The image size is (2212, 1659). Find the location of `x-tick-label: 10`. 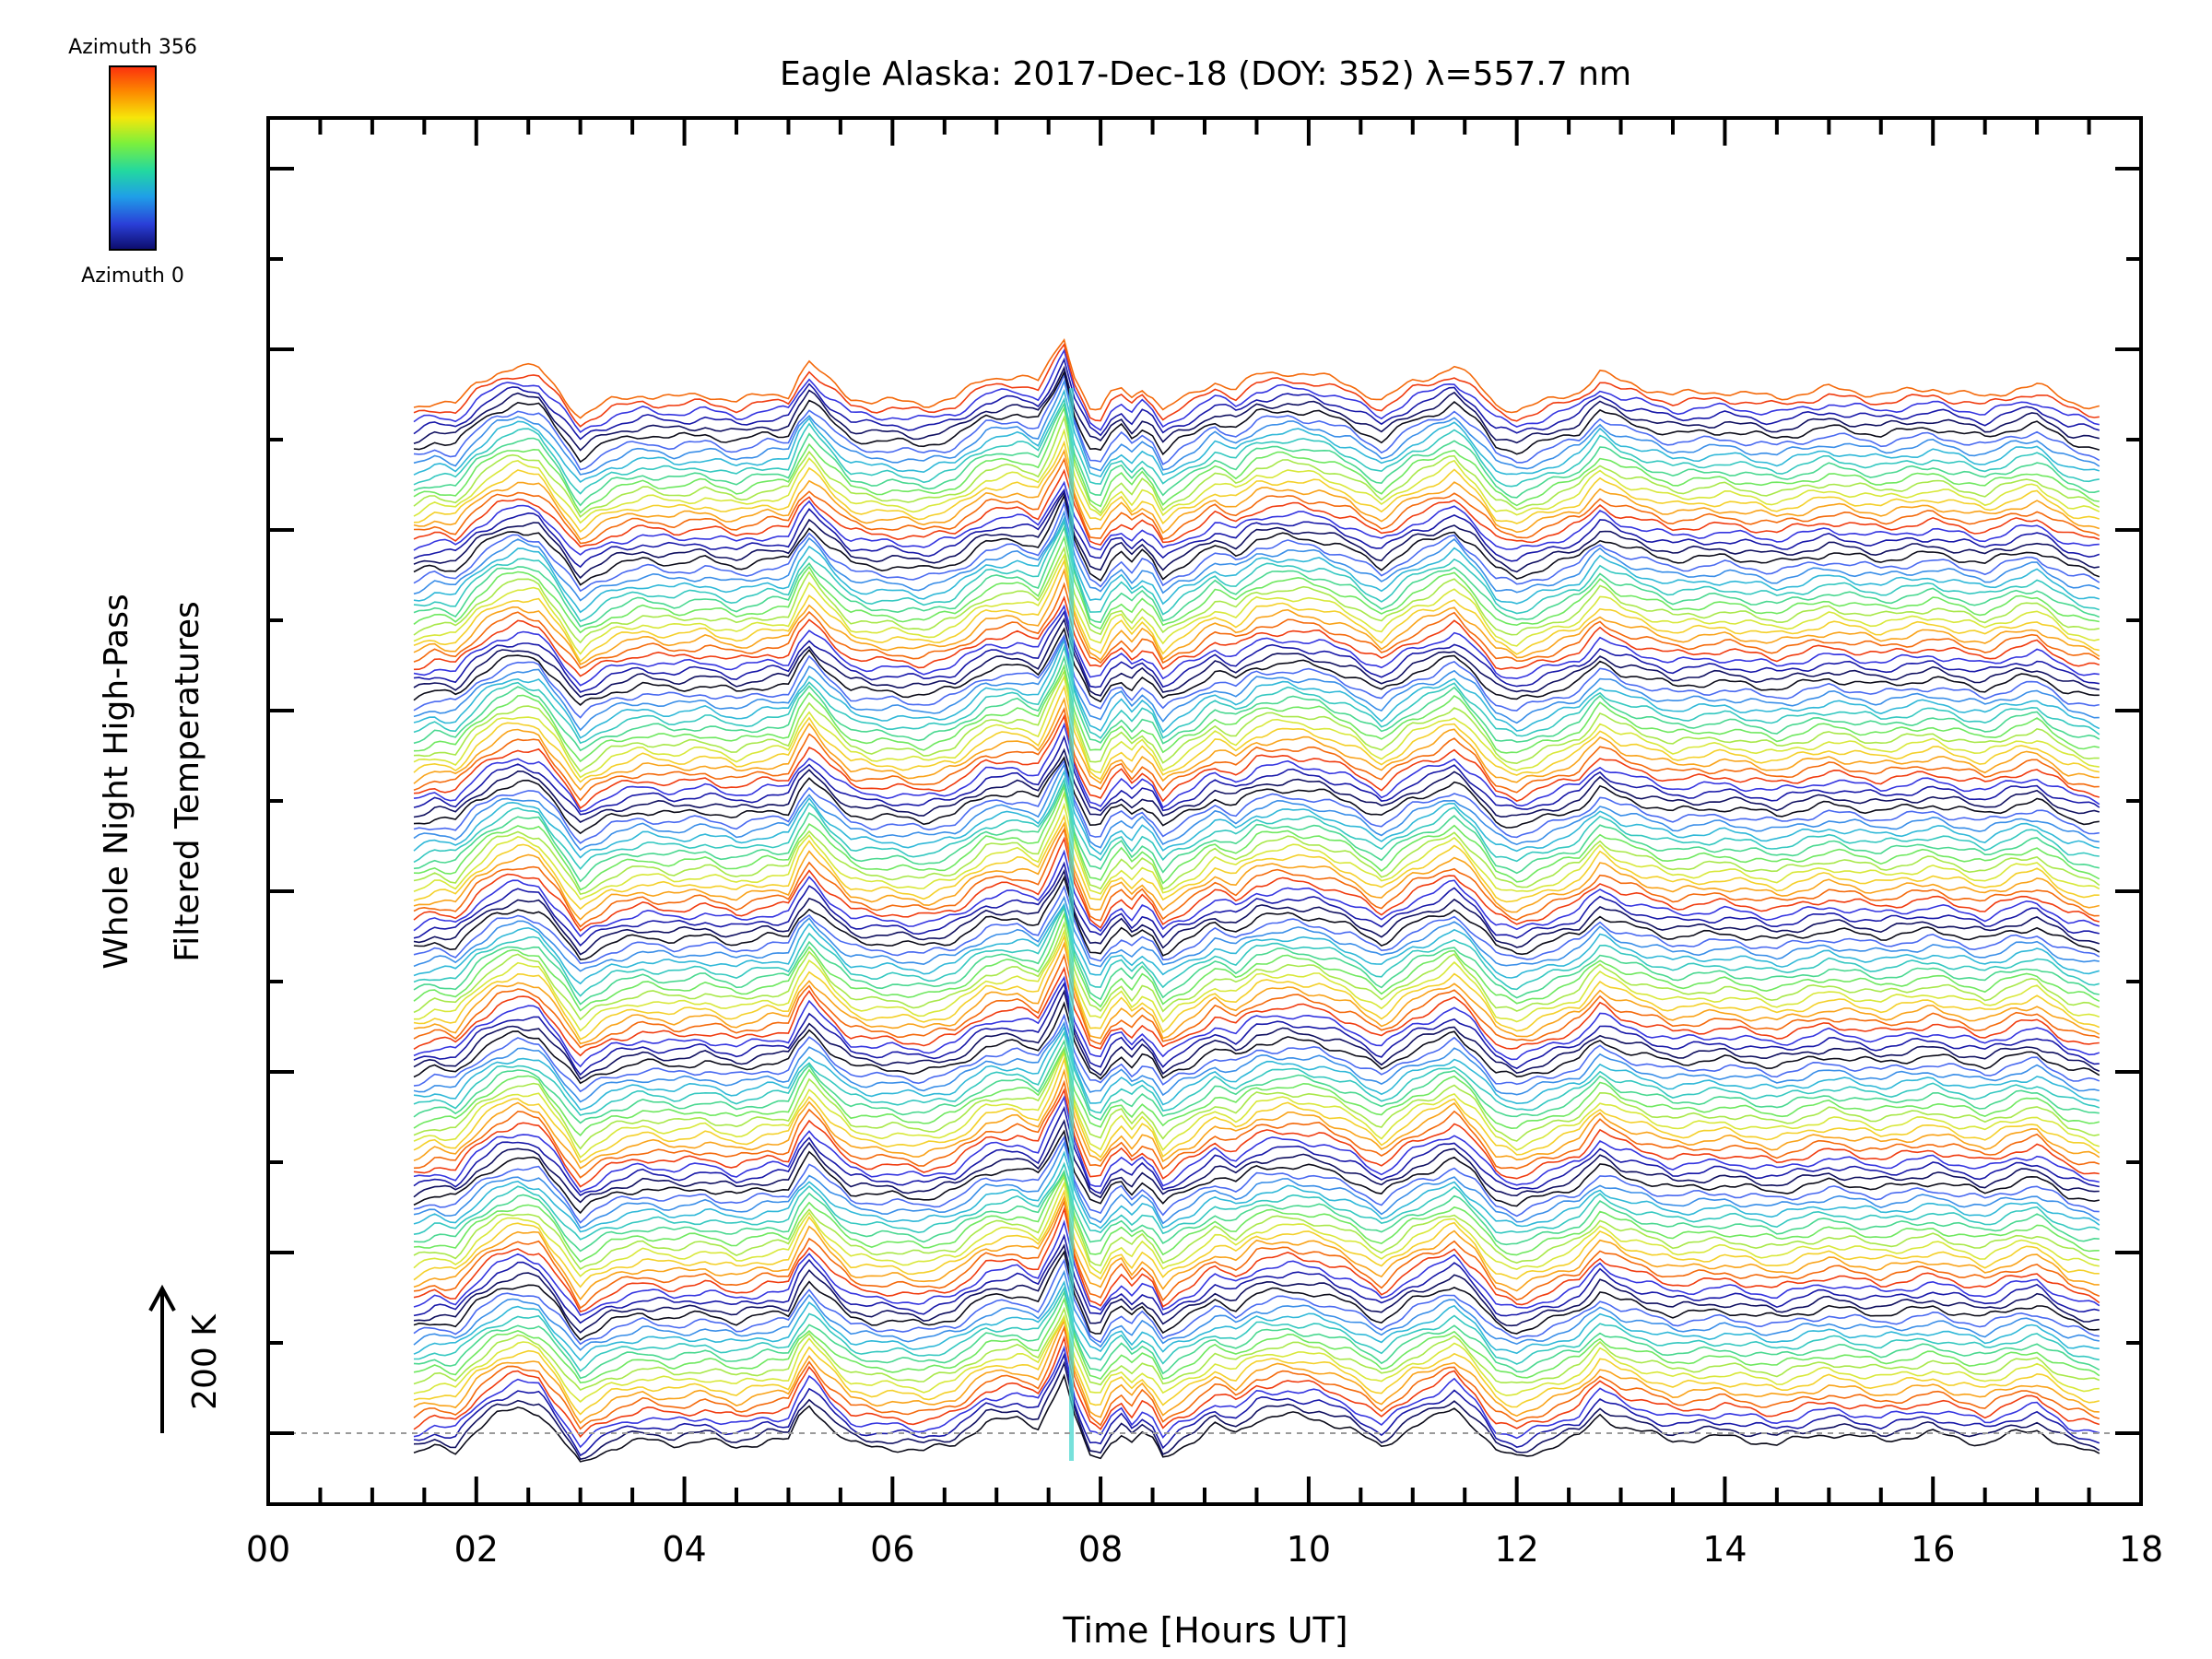

x-tick-label: 10 is located at coordinates (1309, 1549).